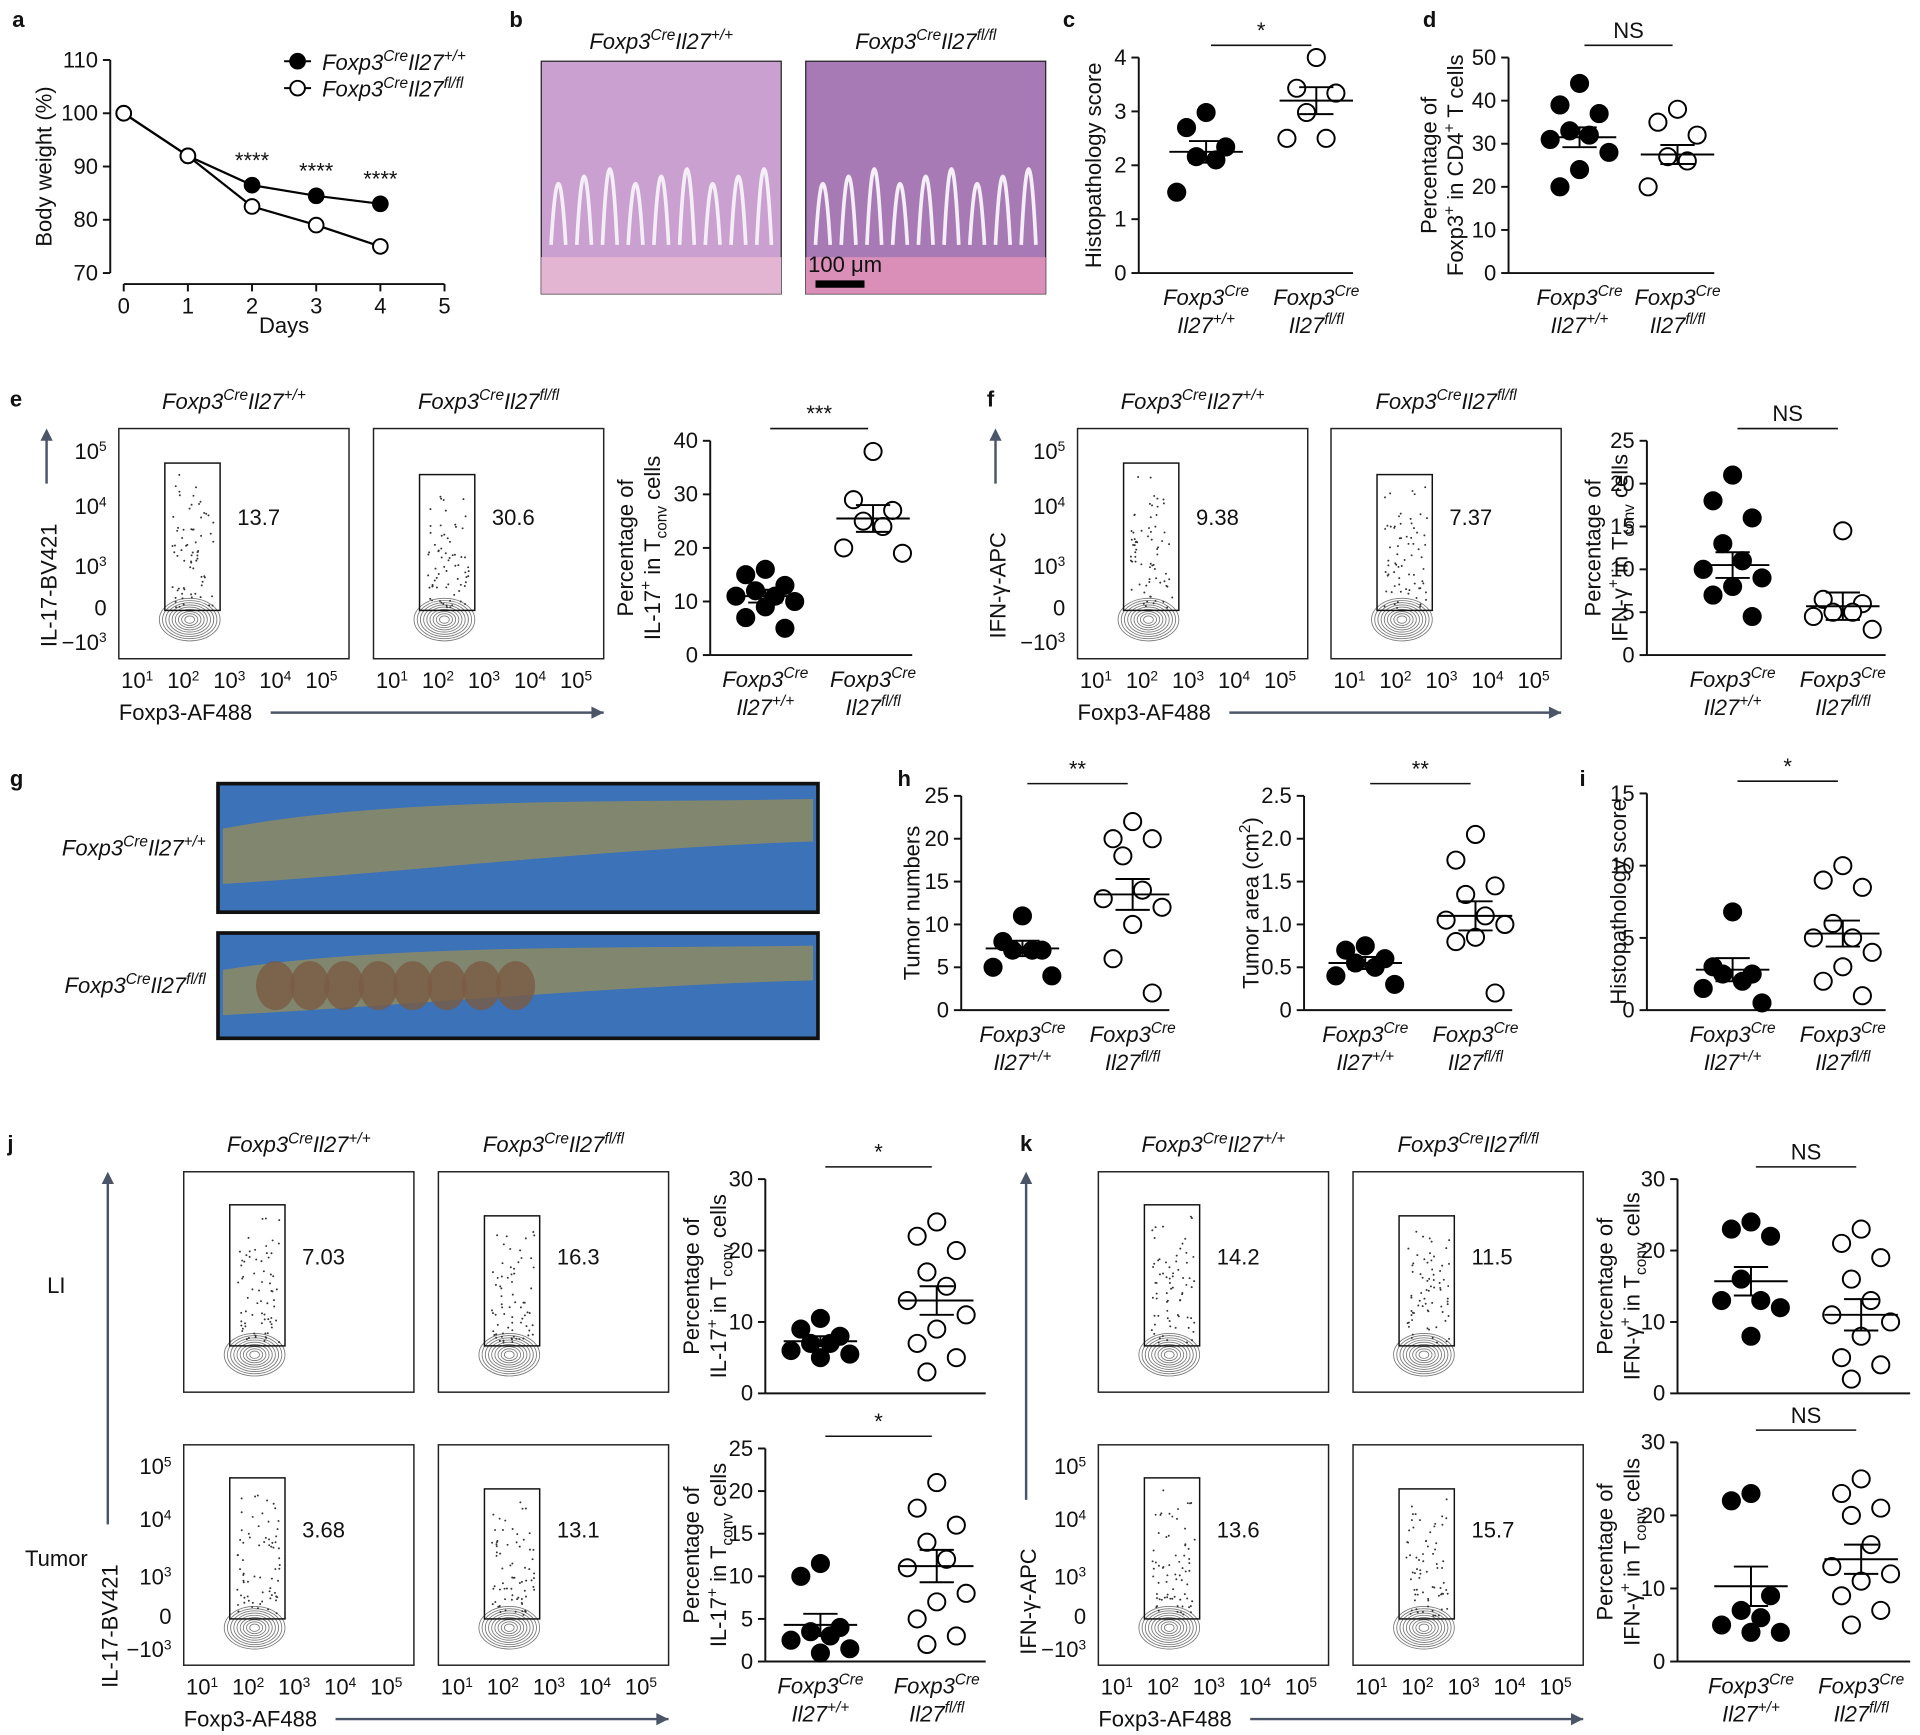 The image size is (1920, 1735). I want to click on flow-y-tick-label-part: 10, so click(1066, 1576).